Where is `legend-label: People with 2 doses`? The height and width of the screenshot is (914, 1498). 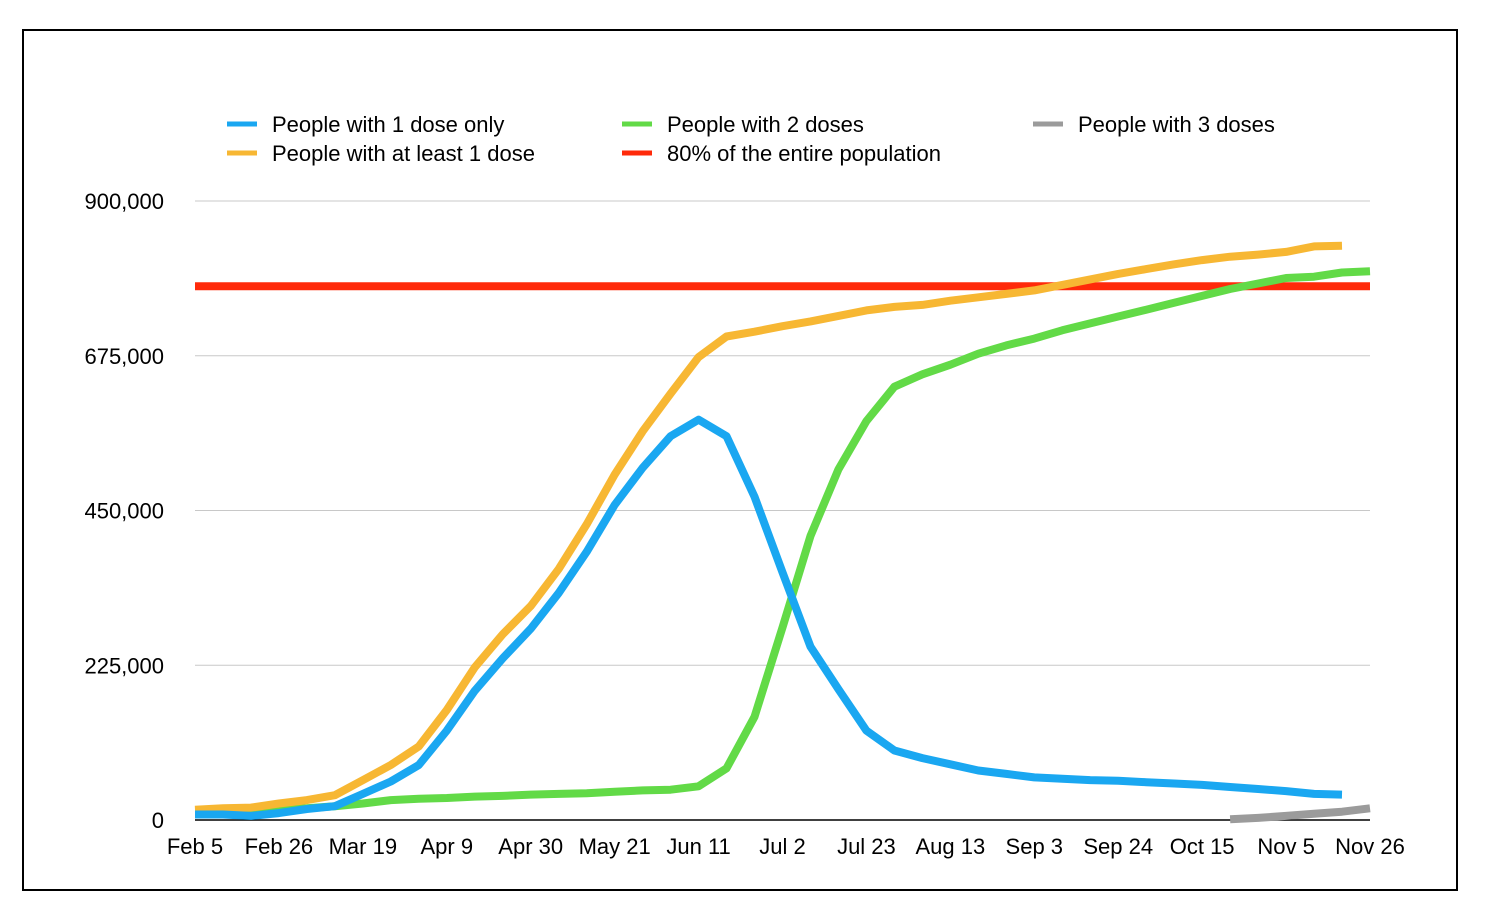
legend-label: People with 2 doses is located at coordinates (765, 124).